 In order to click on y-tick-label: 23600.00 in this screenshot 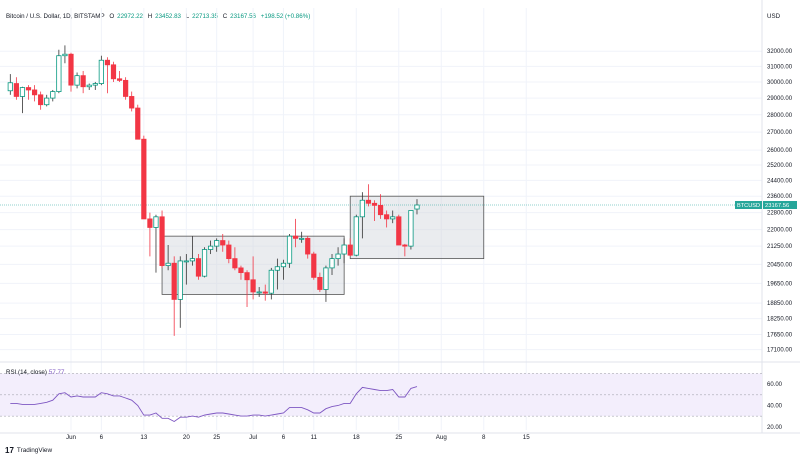, I will do `click(780, 197)`.